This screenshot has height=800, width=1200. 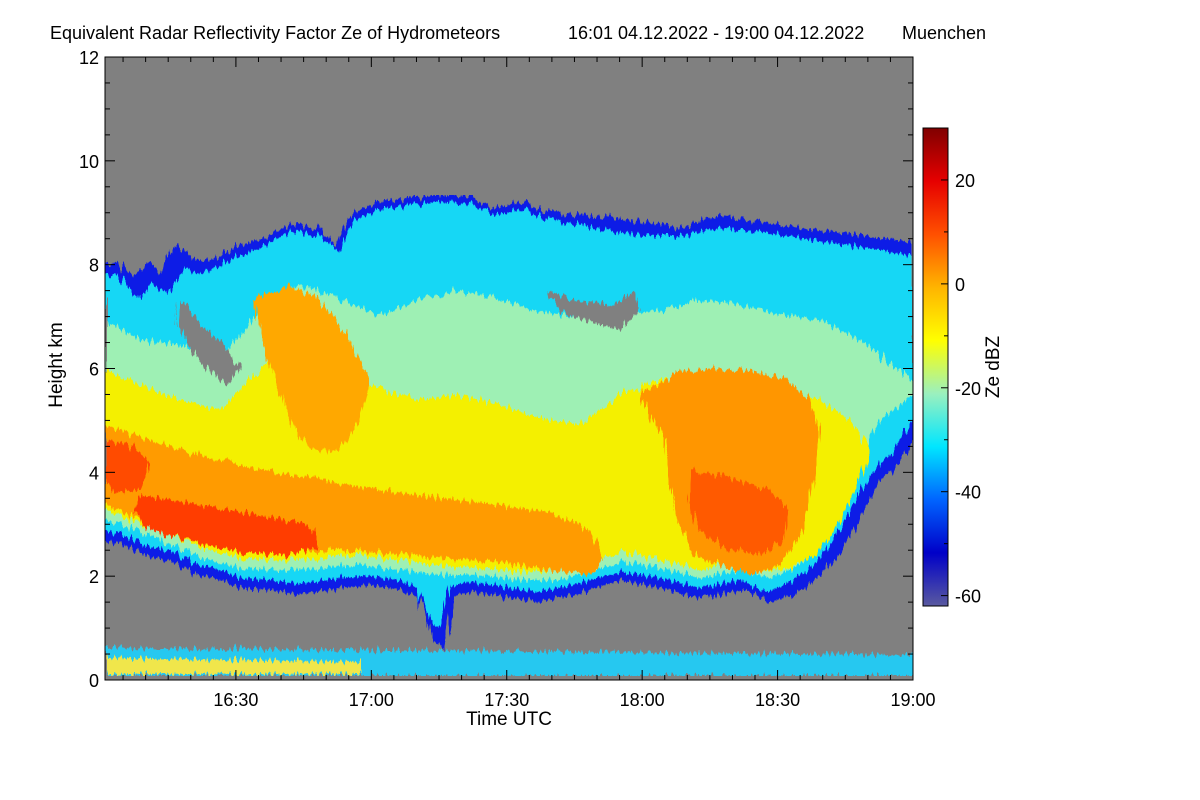 What do you see at coordinates (94, 266) in the screenshot?
I see `y-tick-label: 8` at bounding box center [94, 266].